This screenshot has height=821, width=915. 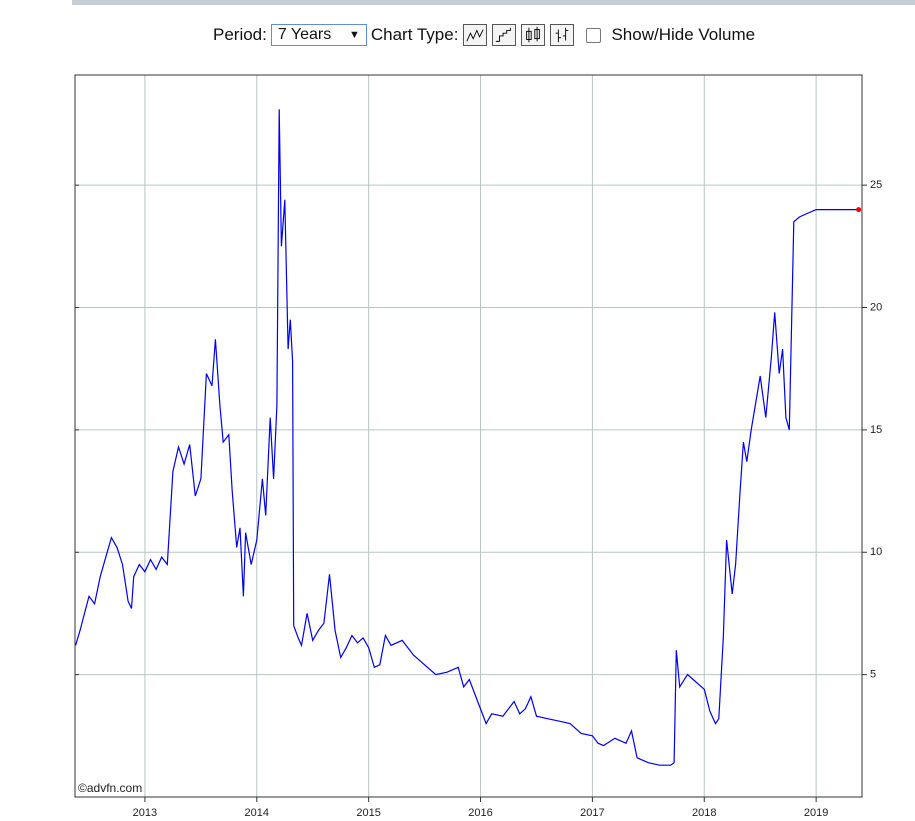 I want to click on dropdown-arrow: ▼, so click(x=354, y=35).